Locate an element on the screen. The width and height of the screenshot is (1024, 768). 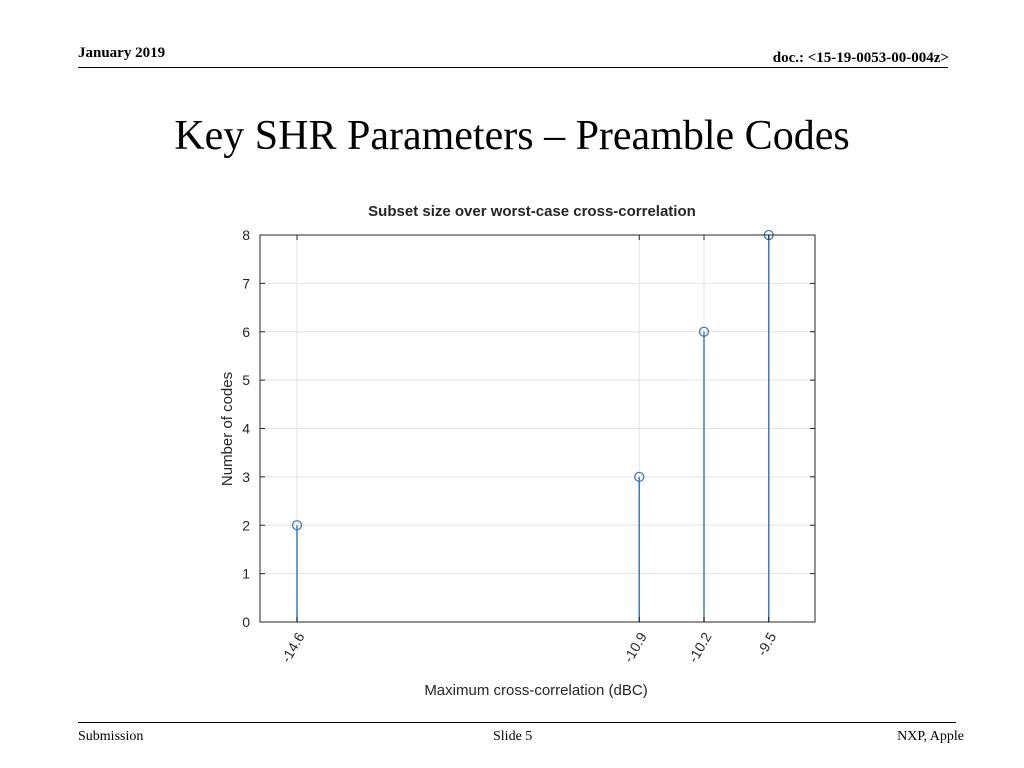
footer-submission: Submission is located at coordinates (111, 736).